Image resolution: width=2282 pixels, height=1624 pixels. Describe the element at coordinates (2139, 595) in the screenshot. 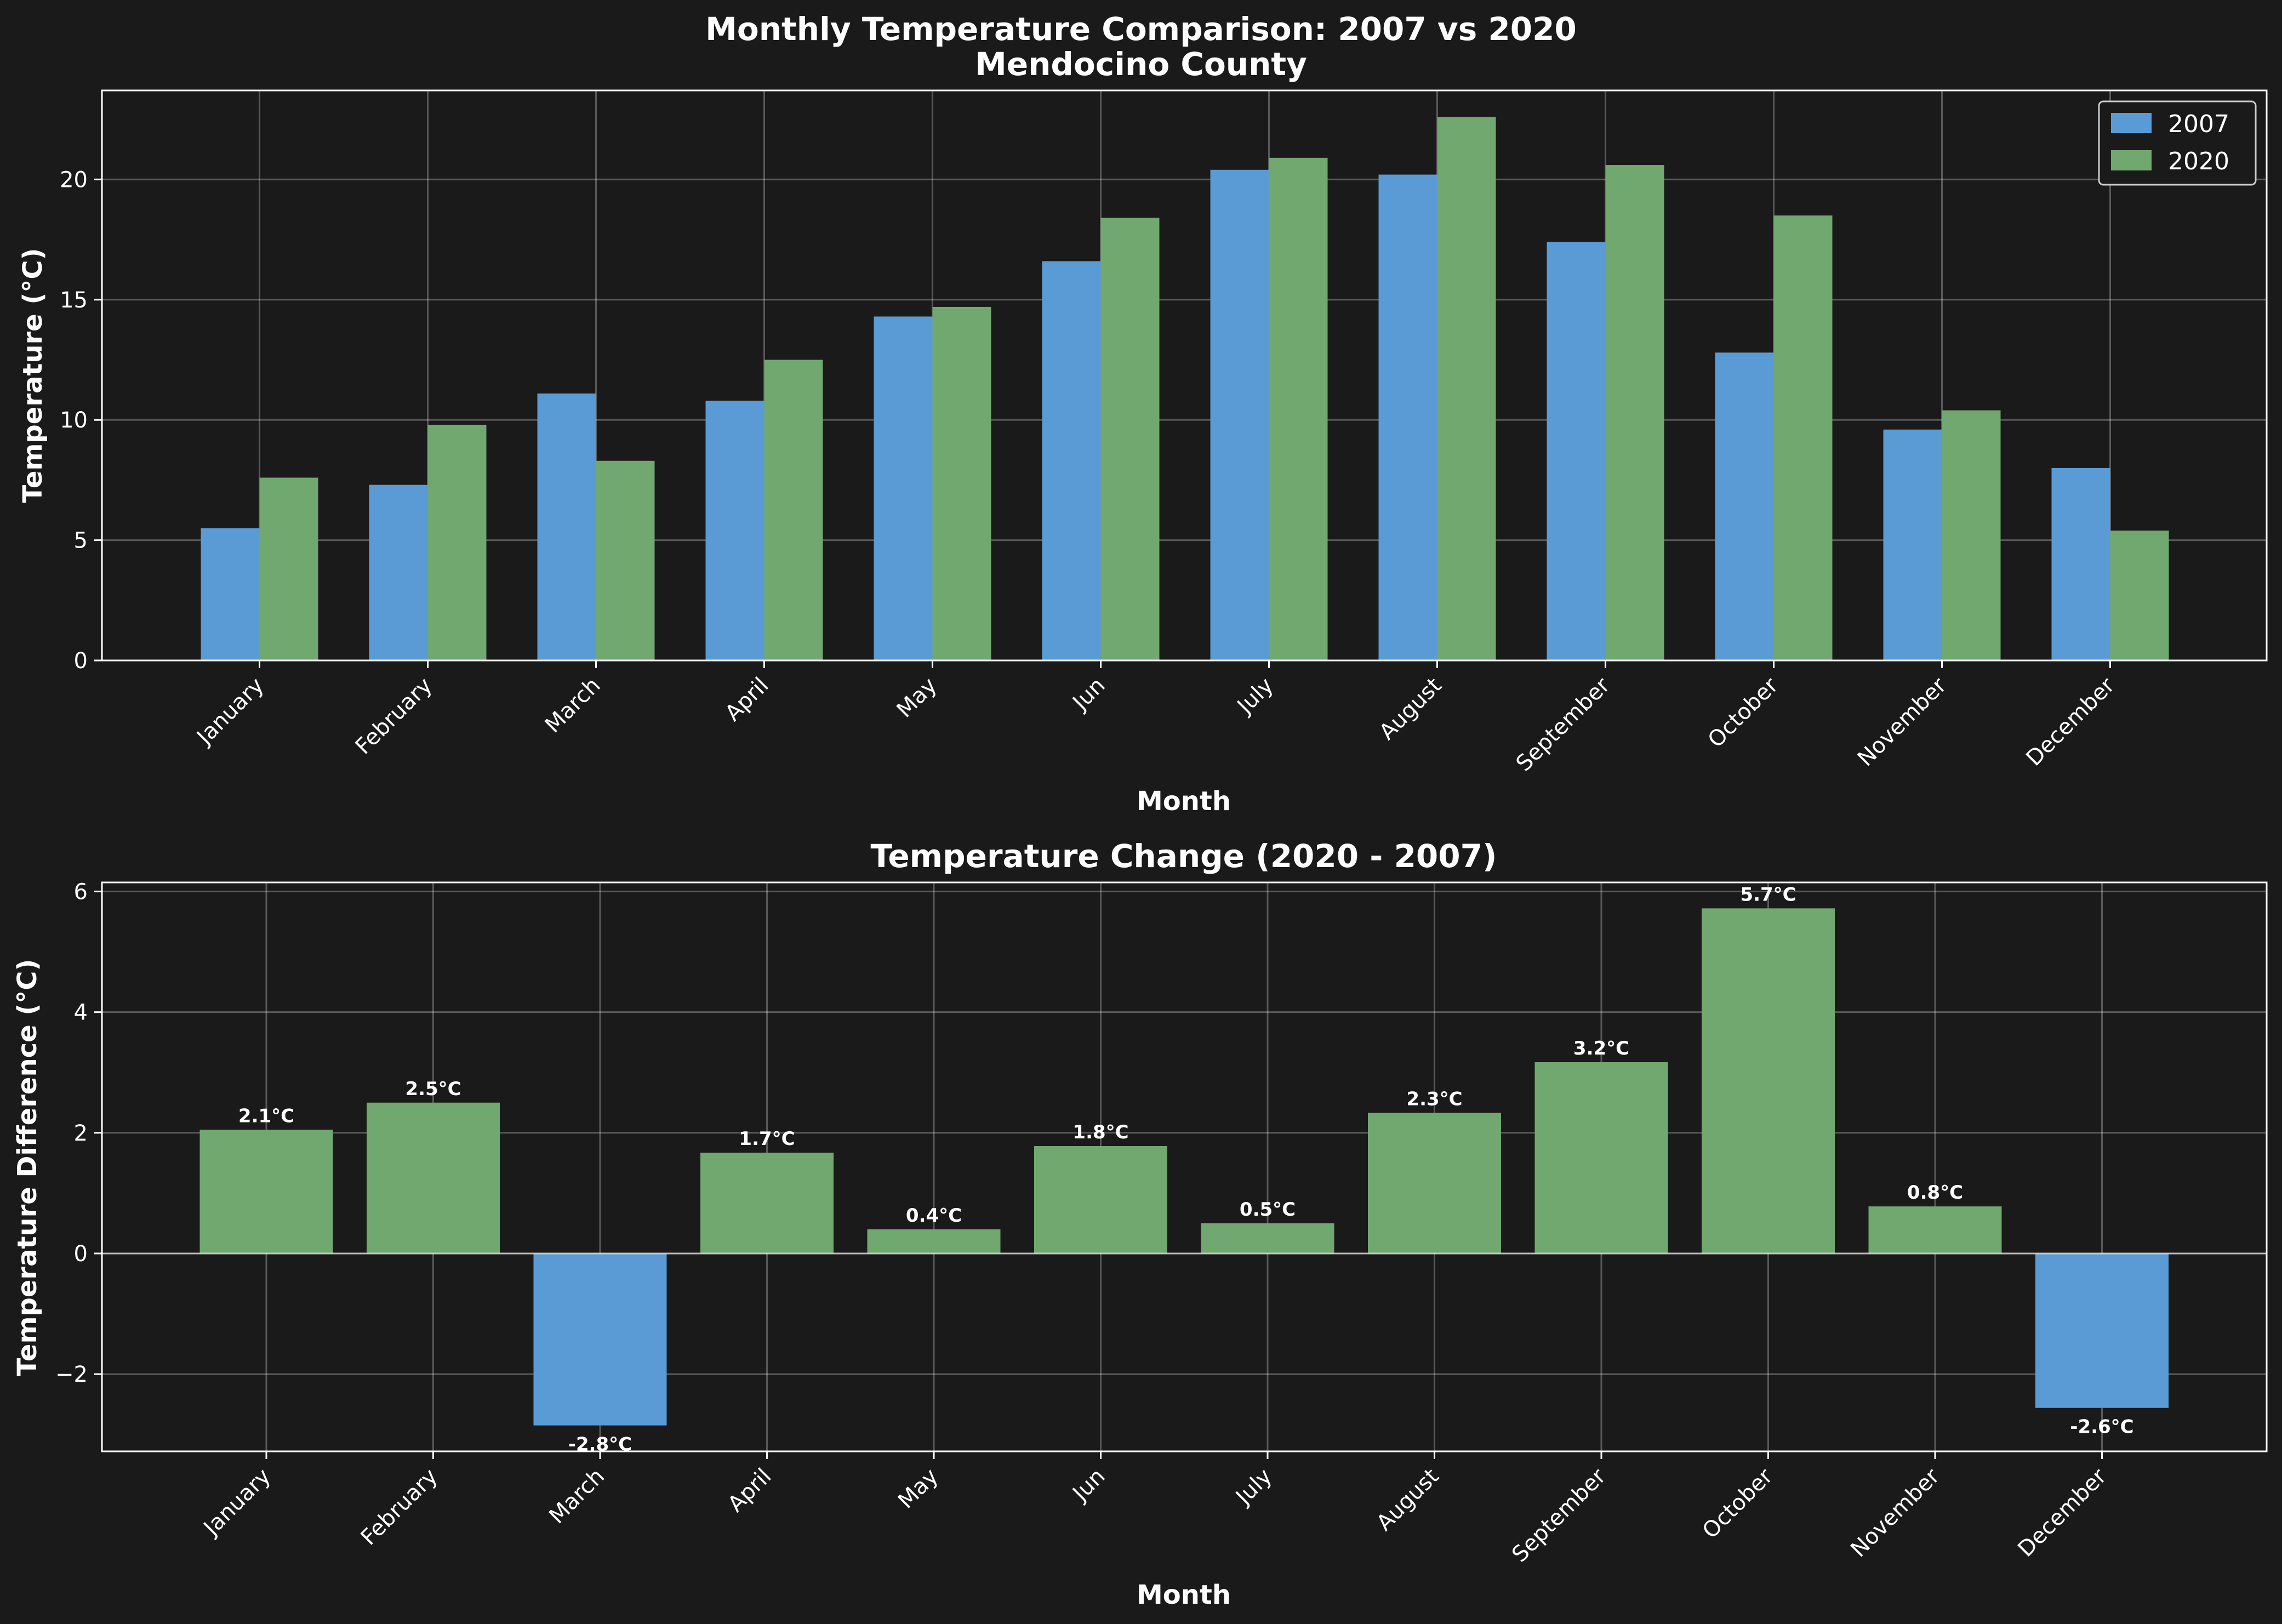

I see `bar-2020-december` at that location.